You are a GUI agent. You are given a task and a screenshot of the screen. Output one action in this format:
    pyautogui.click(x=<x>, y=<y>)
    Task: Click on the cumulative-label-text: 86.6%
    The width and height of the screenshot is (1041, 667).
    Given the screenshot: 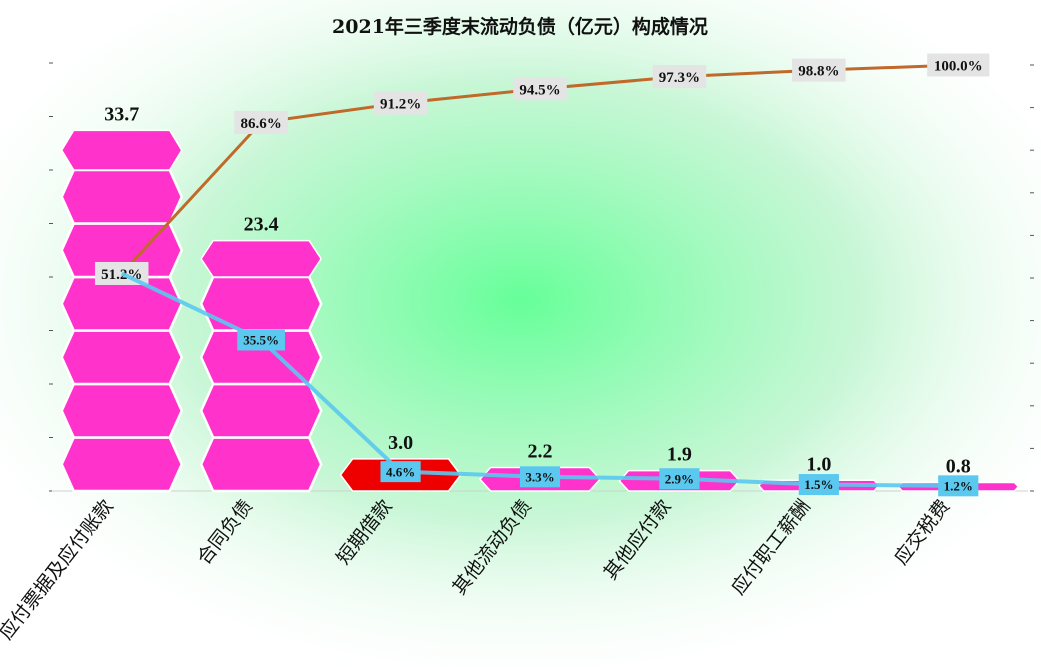 What is the action you would take?
    pyautogui.click(x=261, y=124)
    